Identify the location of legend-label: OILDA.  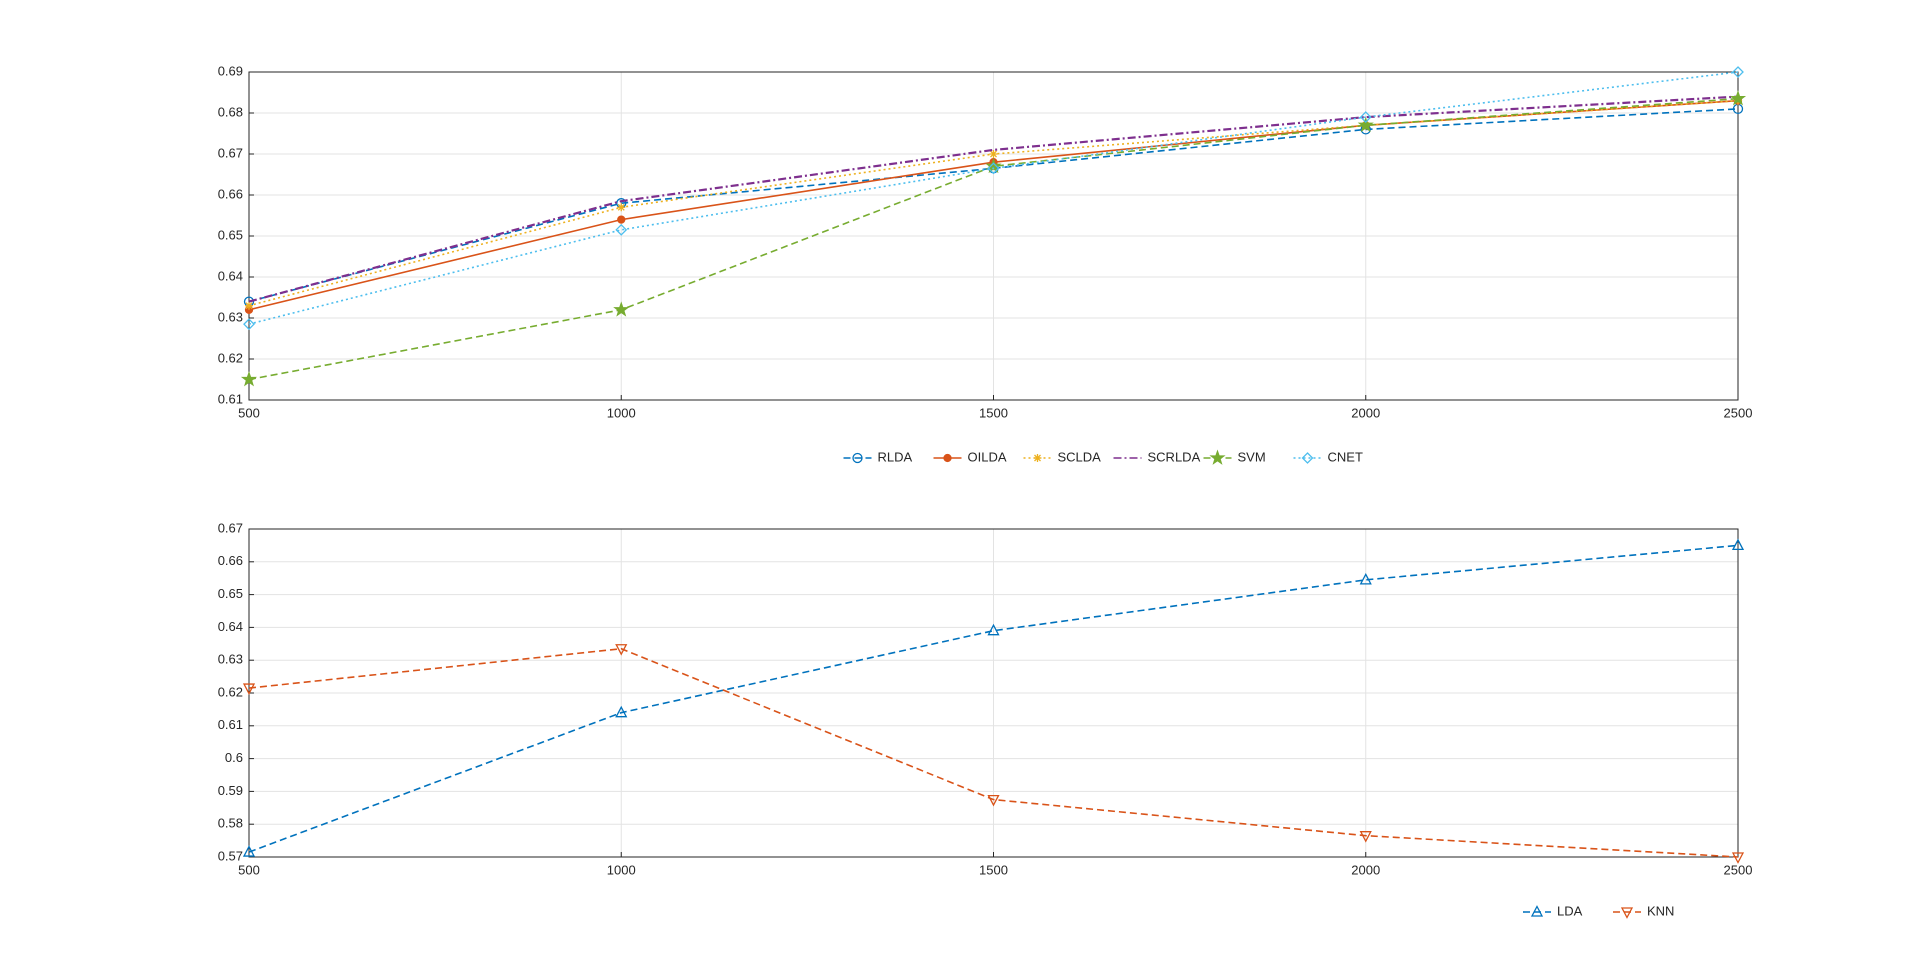
(987, 456).